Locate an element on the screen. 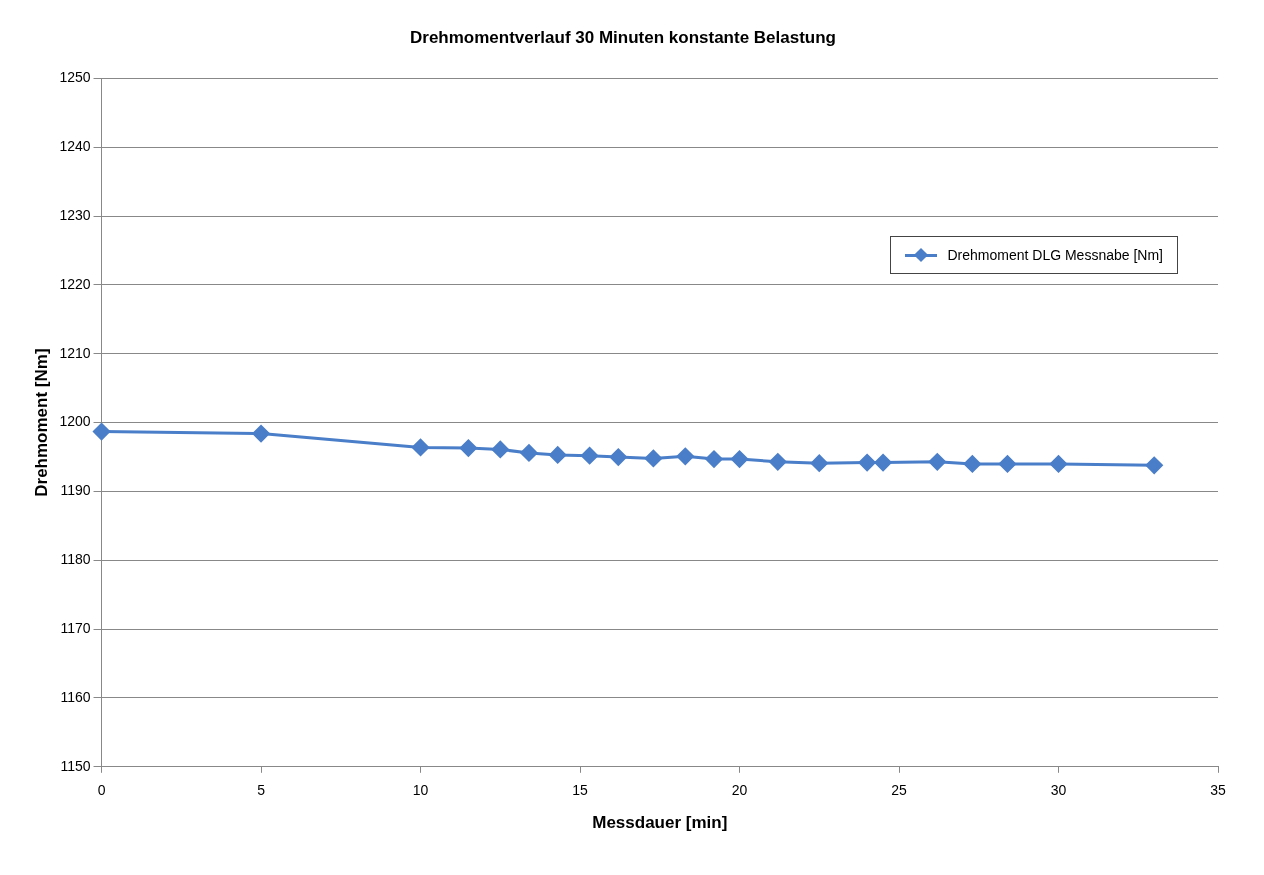  y-tick-label: 1160 is located at coordinates (75, 696).